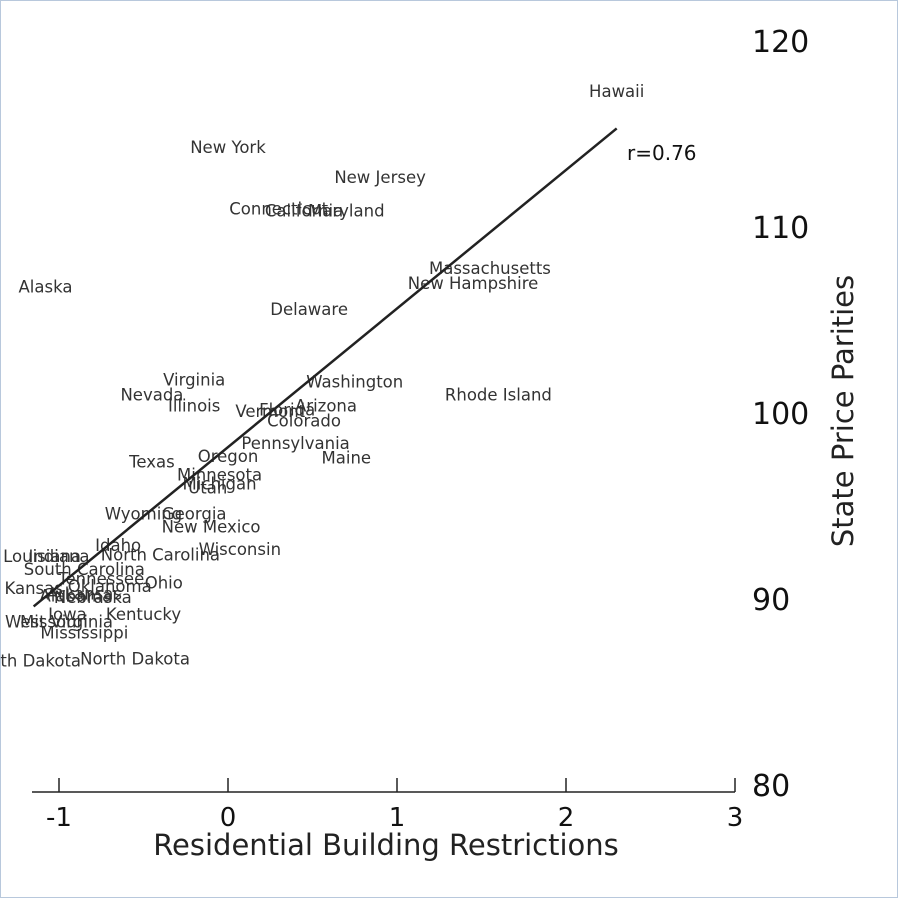  I want to click on point-label: Michigan, so click(220, 484).